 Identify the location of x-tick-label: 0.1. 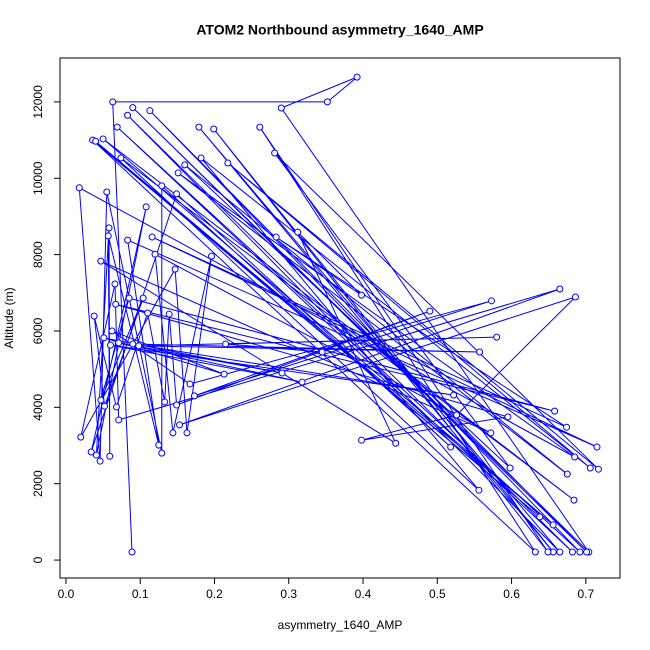
(140, 594).